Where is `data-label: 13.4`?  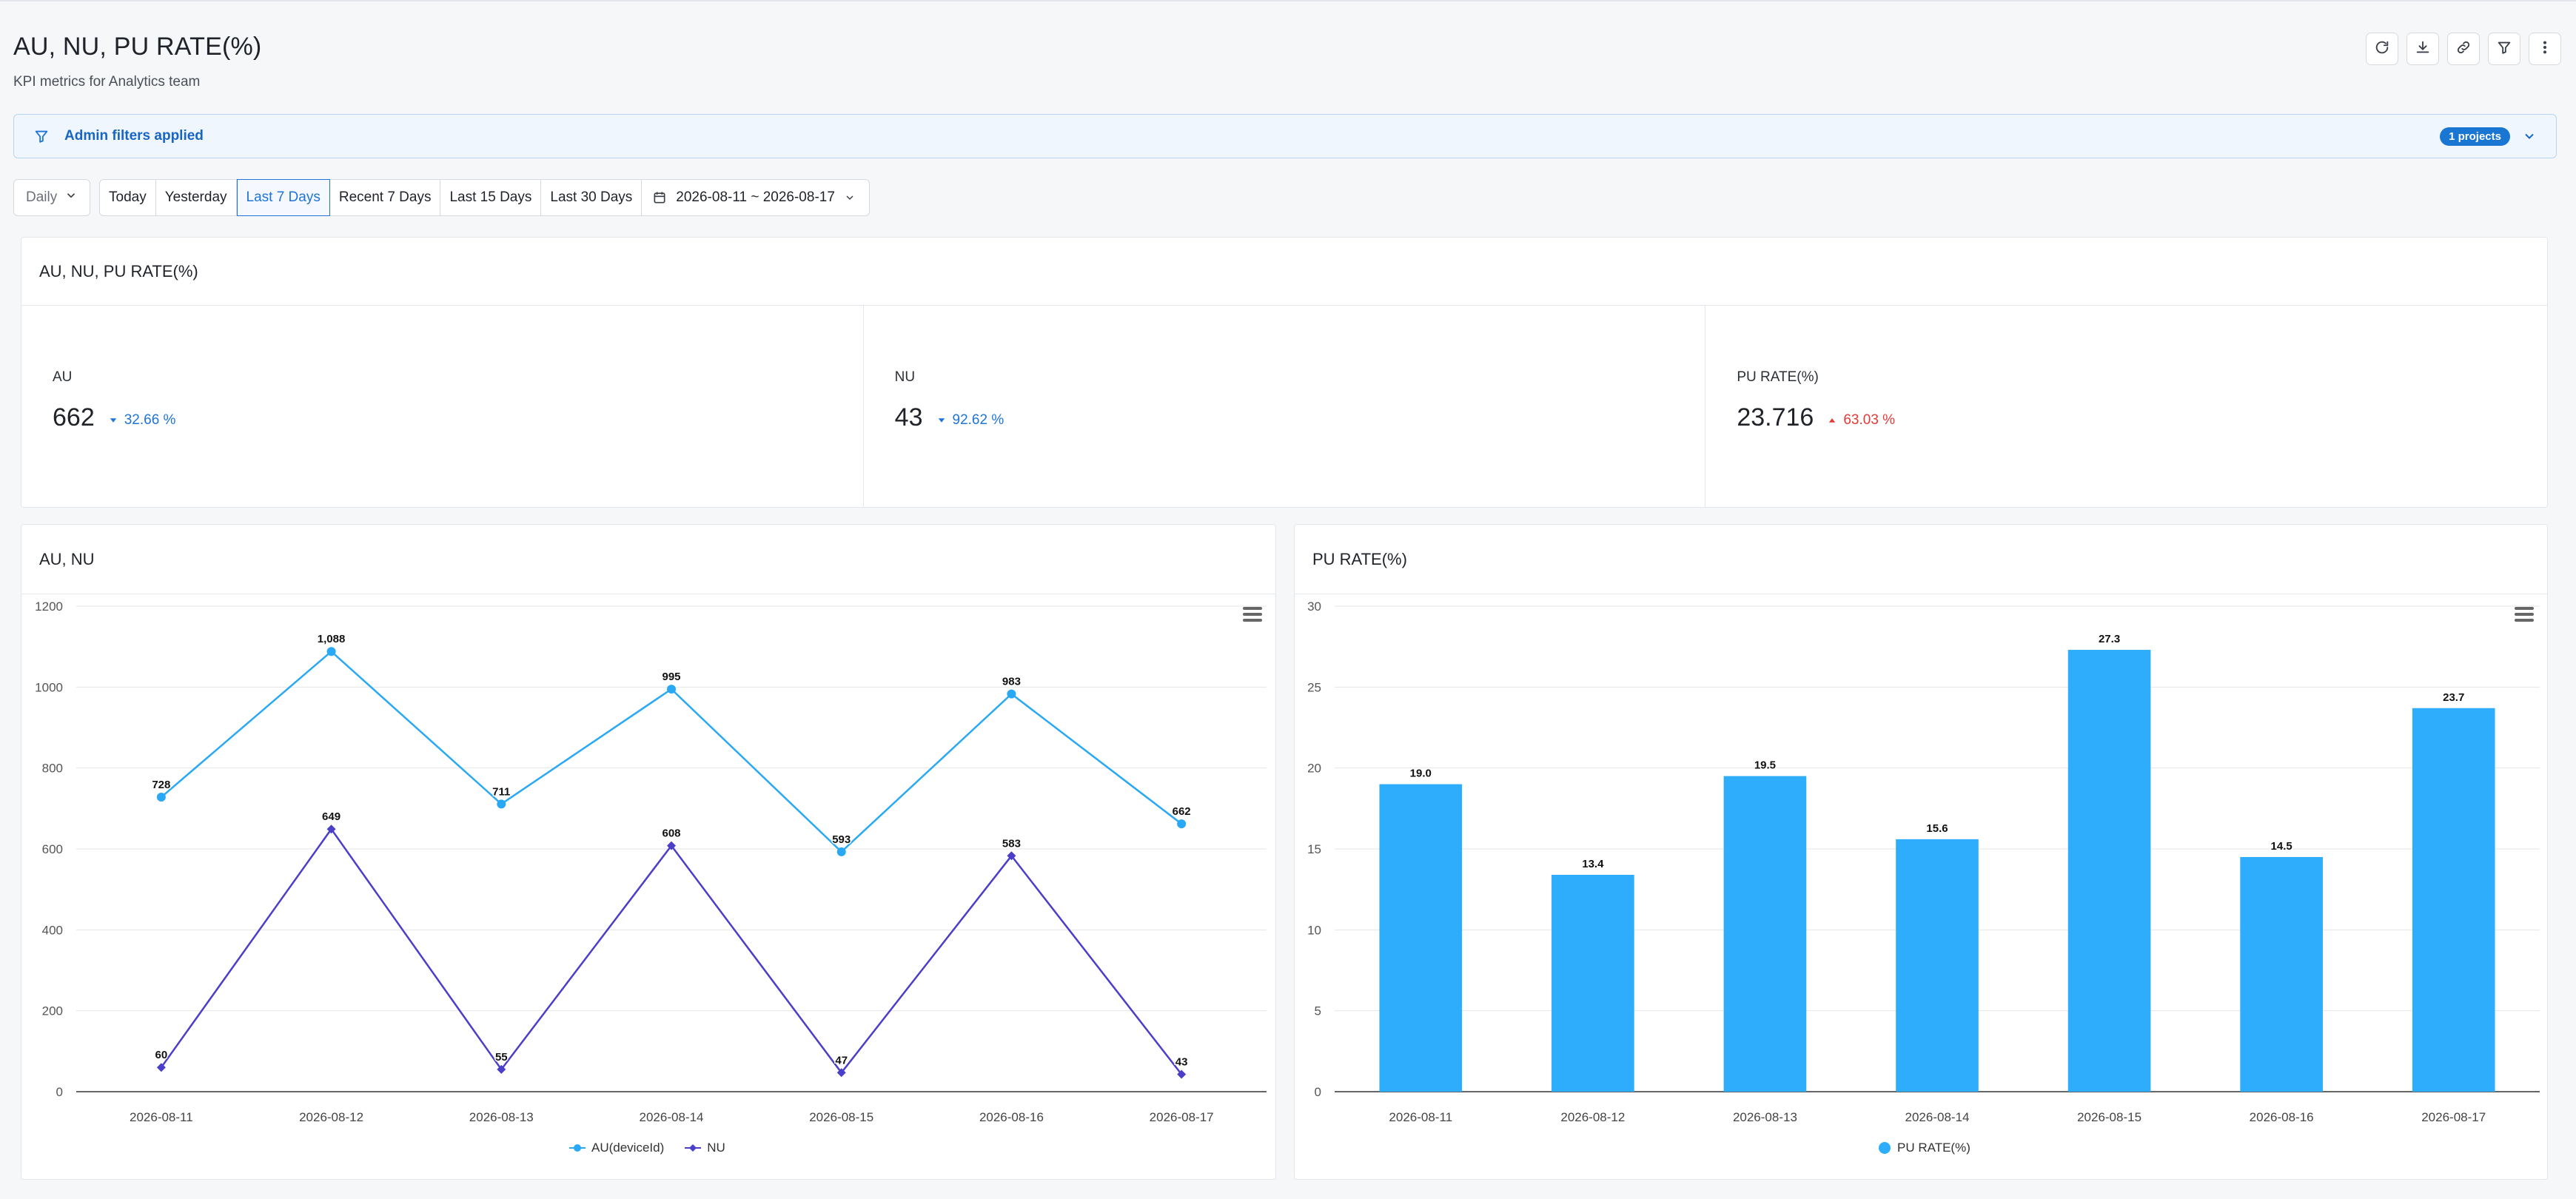 data-label: 13.4 is located at coordinates (1593, 864).